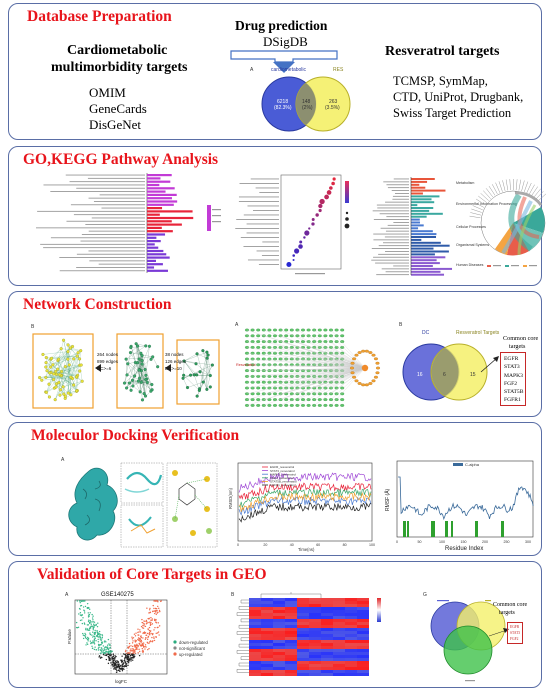 This screenshot has height=692, width=550. What do you see at coordinates (174, 354) in the screenshot?
I see `net2-nodes-label: 38 nodes` at bounding box center [174, 354].